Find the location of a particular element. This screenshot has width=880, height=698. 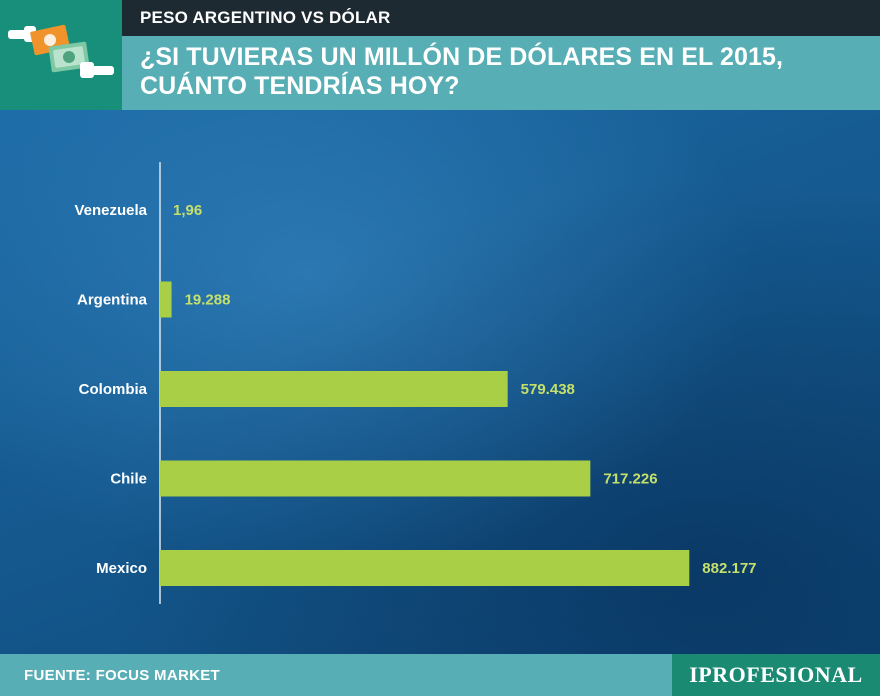

value-label-colombia: 579.438 is located at coordinates (548, 389).